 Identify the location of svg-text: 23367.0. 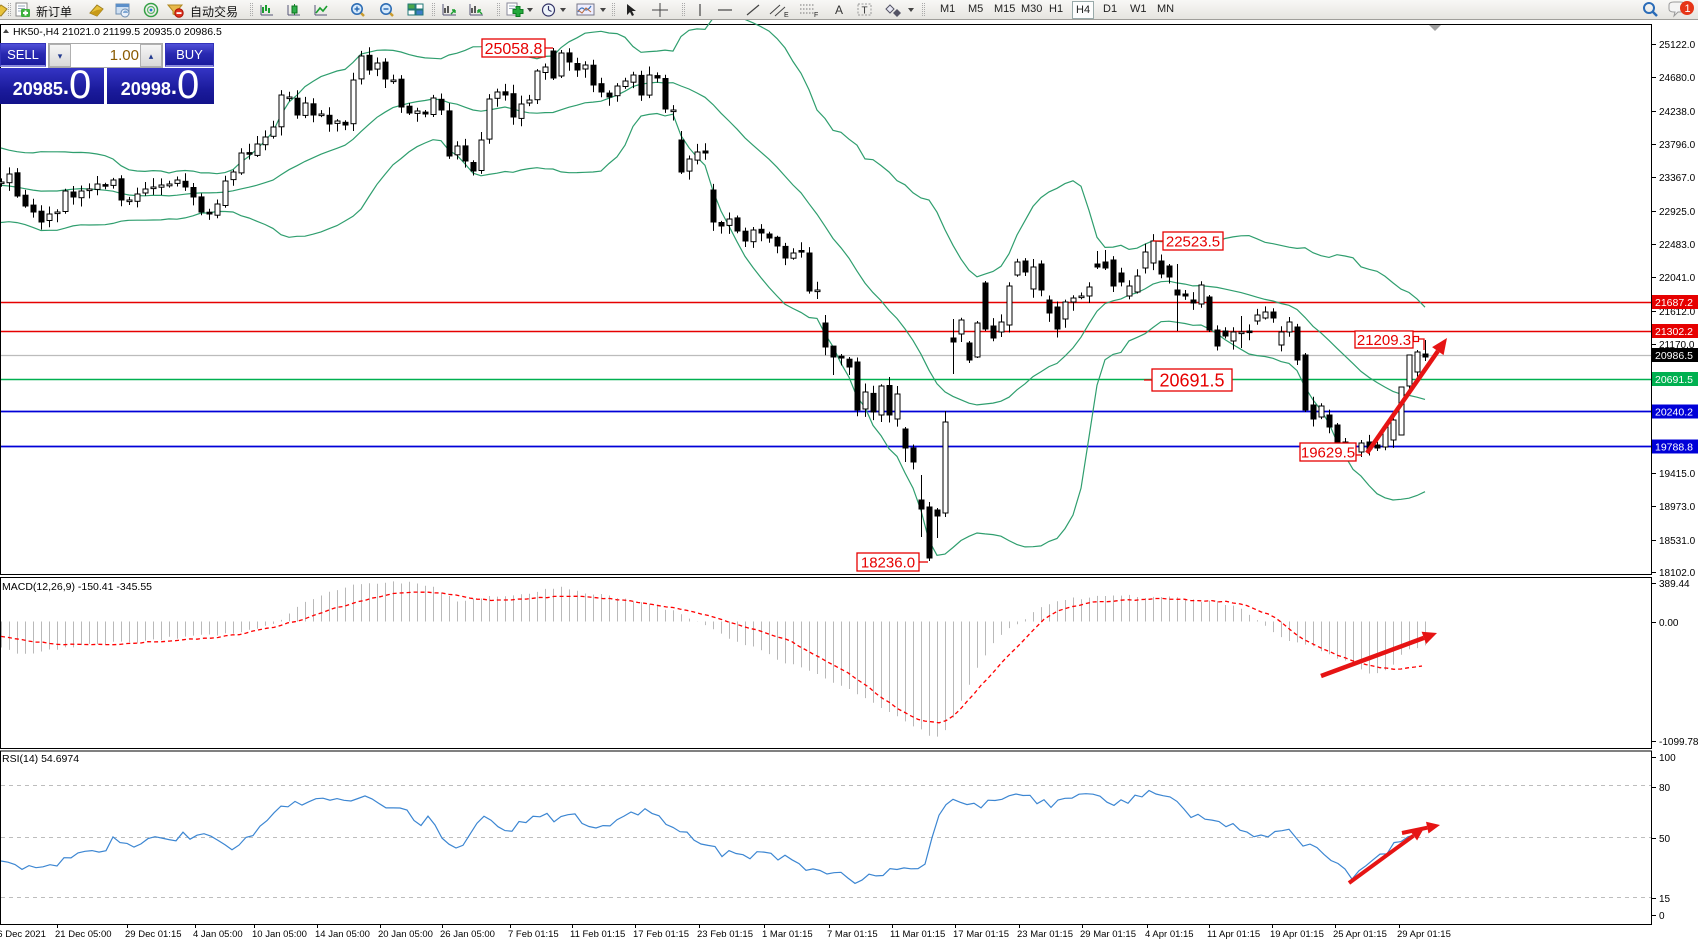
(1677, 178).